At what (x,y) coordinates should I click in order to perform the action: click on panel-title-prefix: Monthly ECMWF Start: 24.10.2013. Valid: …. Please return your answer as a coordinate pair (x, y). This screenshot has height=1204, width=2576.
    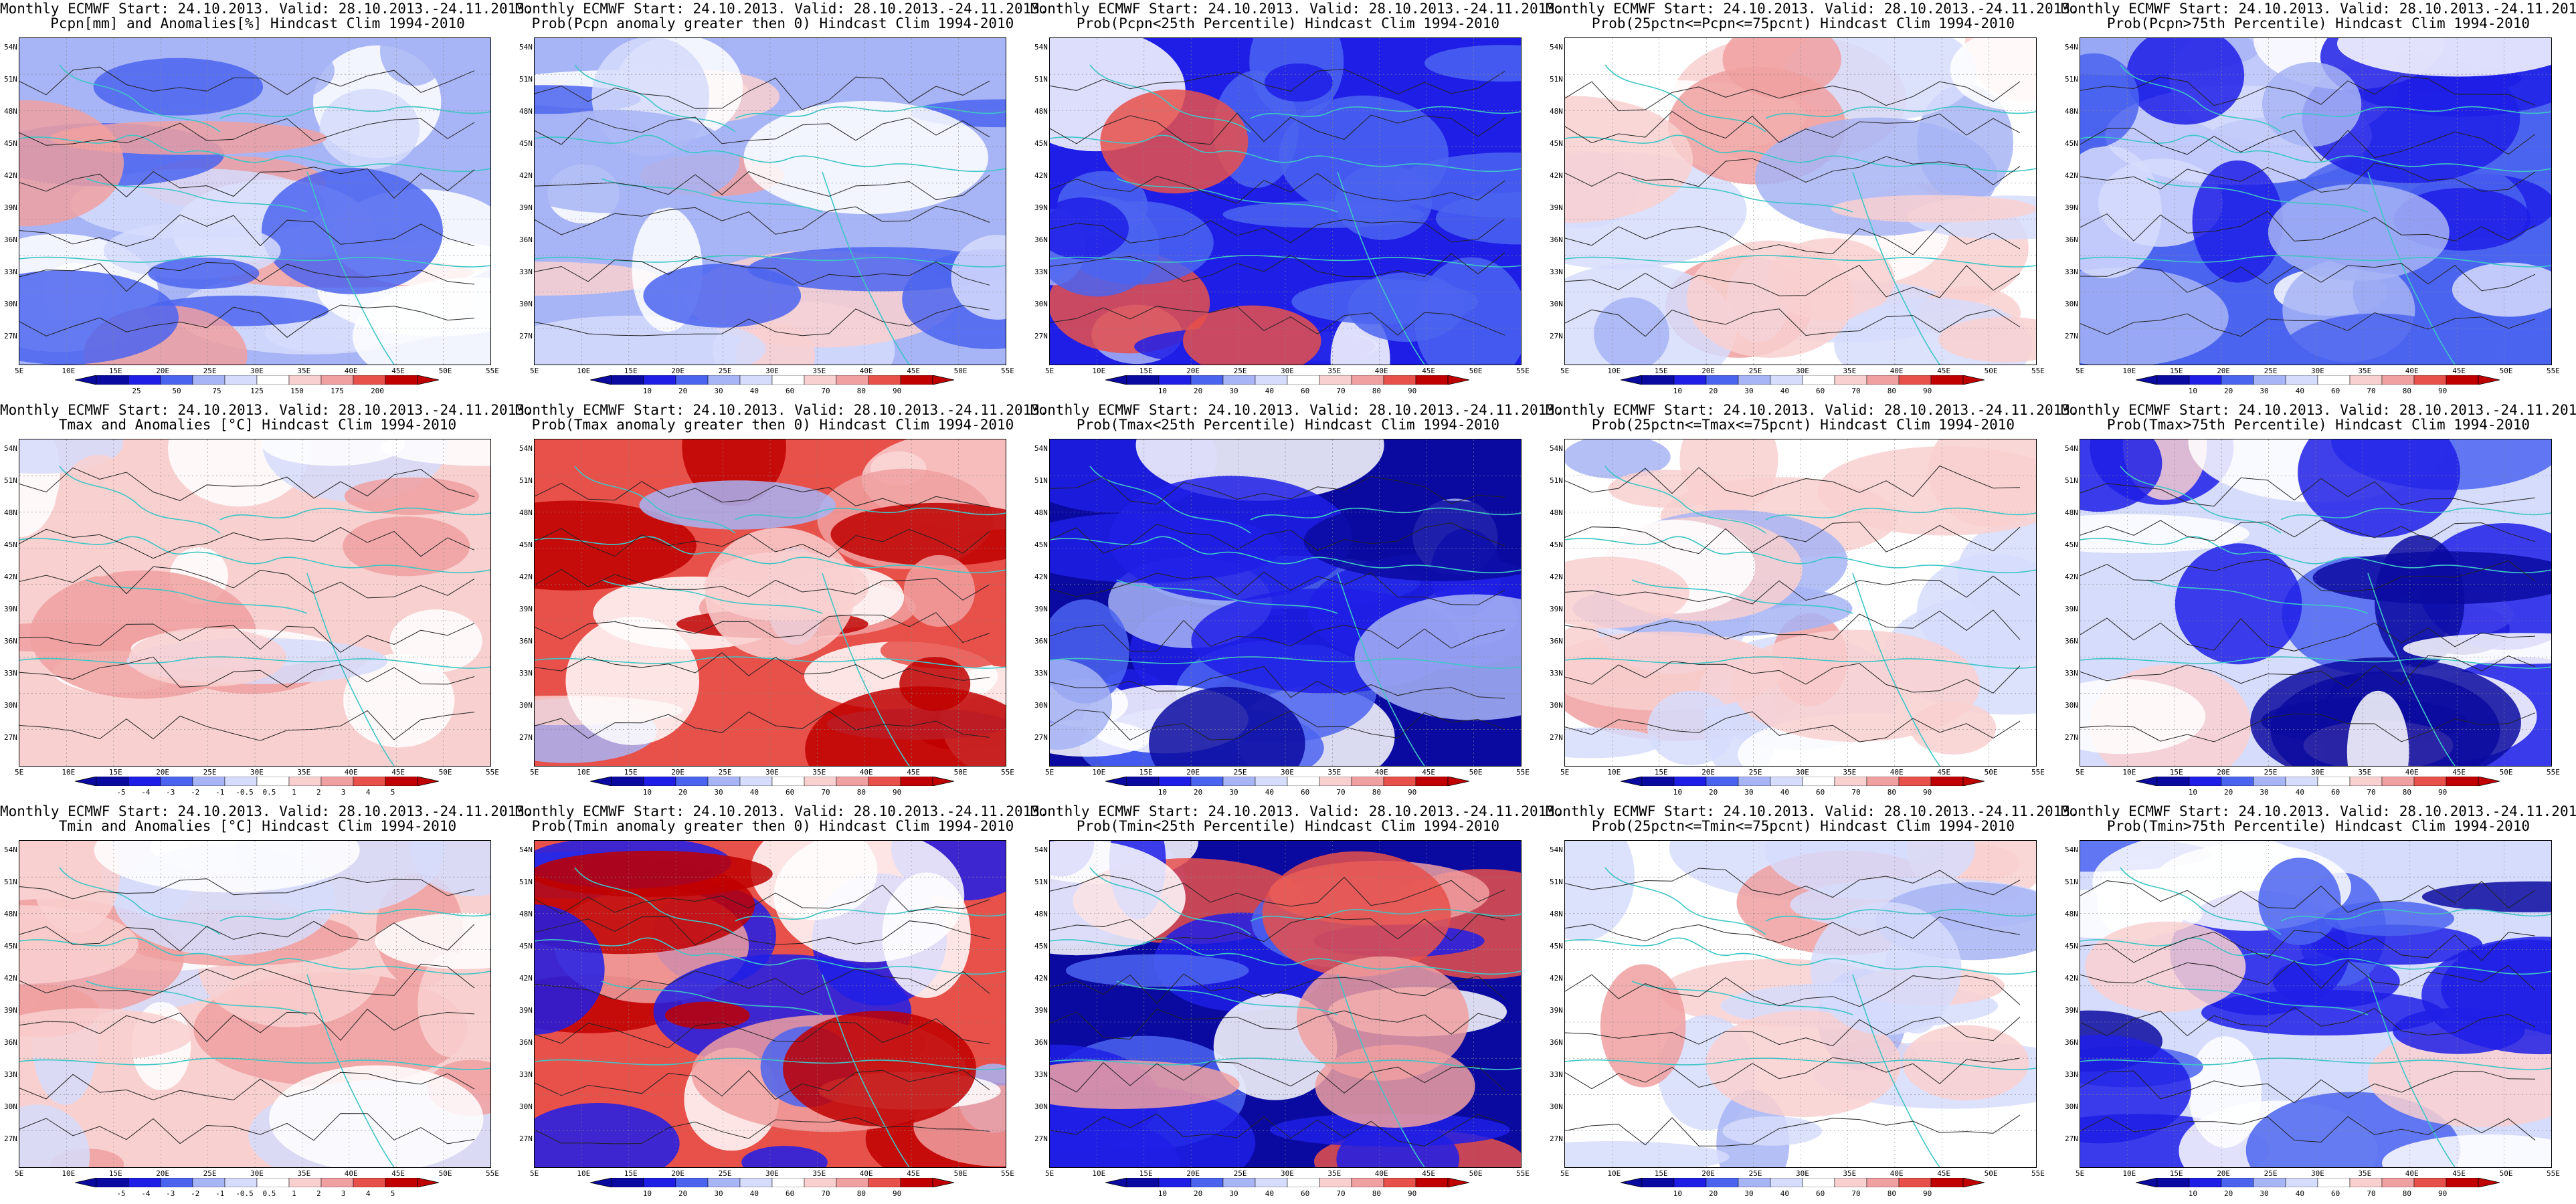
    Looking at the image, I should click on (782, 410).